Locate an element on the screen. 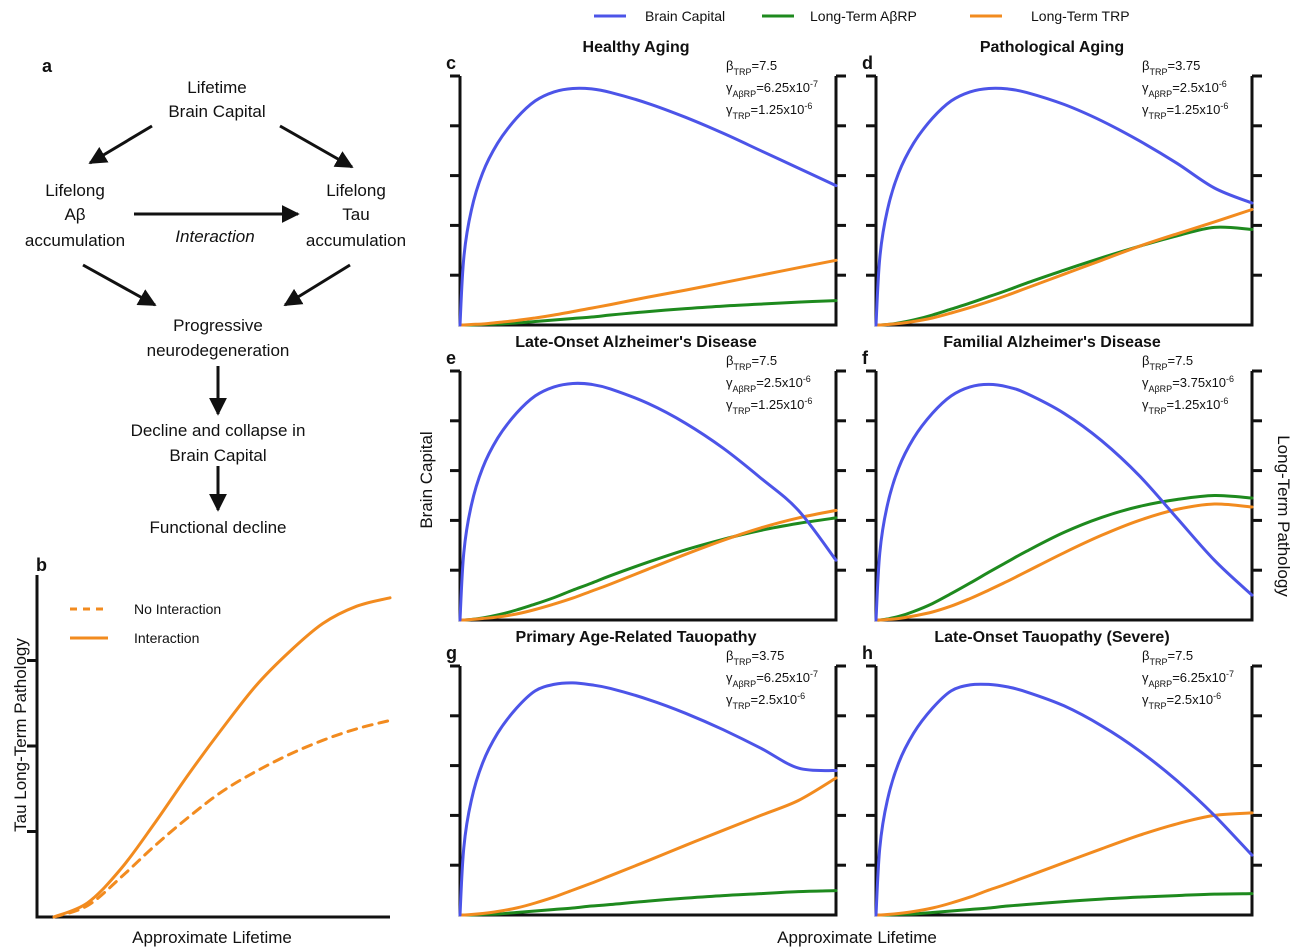 This screenshot has width=1301, height=948. legend-label-brain-capital: Brain Capital is located at coordinates (685, 16).